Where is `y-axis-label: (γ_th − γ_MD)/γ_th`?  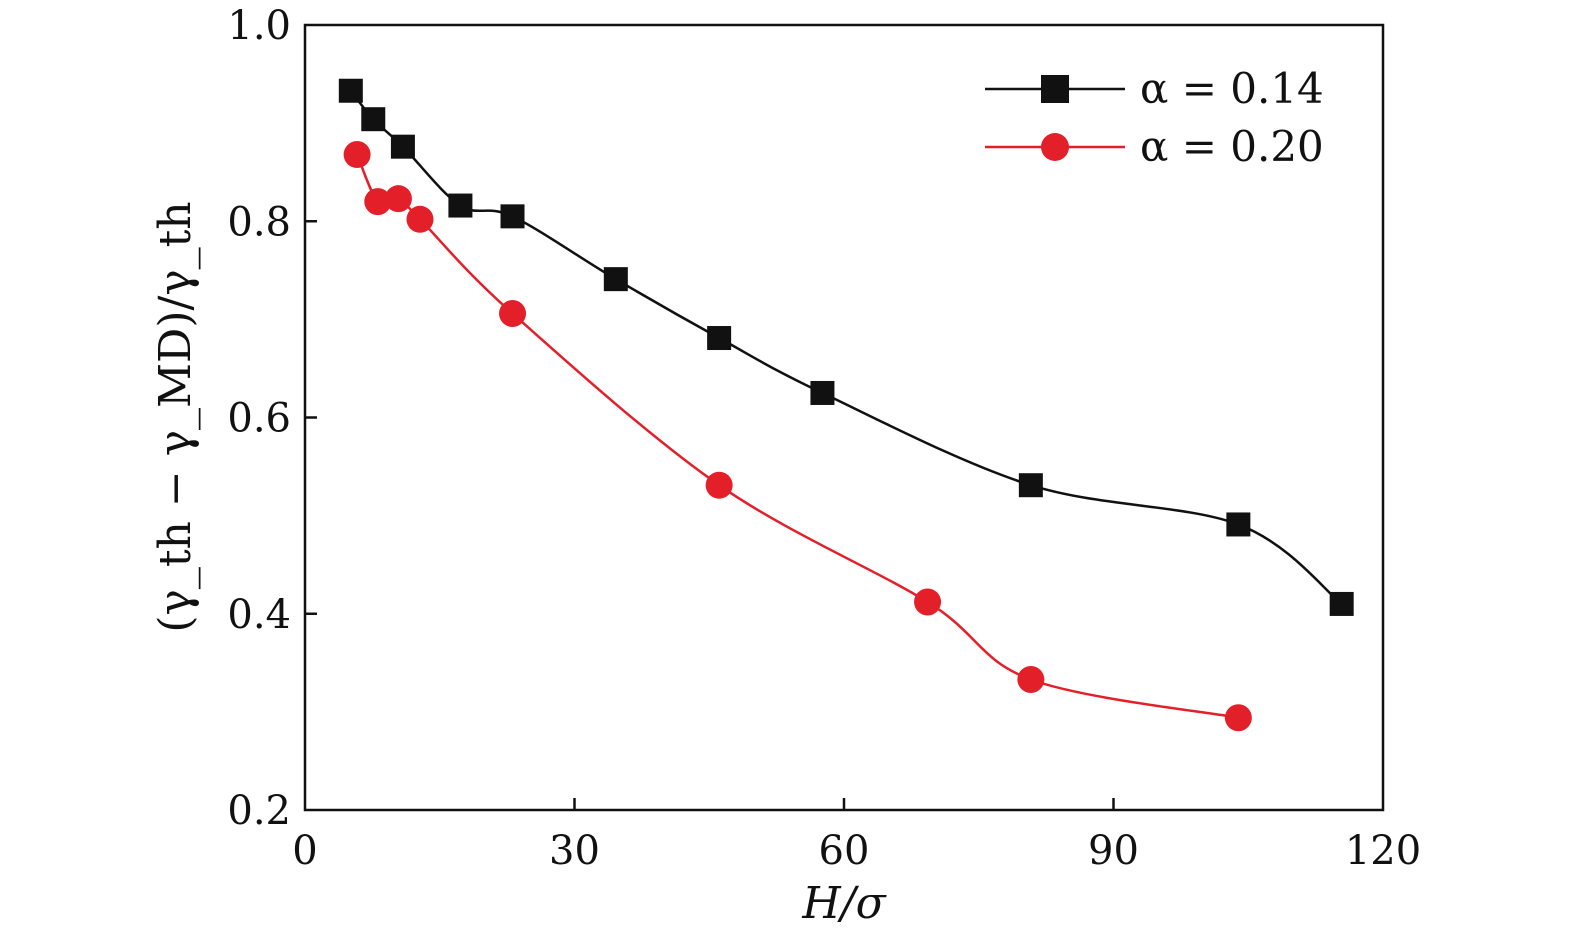 y-axis-label: (γ_th − γ_MD)/γ_th is located at coordinates (175, 416).